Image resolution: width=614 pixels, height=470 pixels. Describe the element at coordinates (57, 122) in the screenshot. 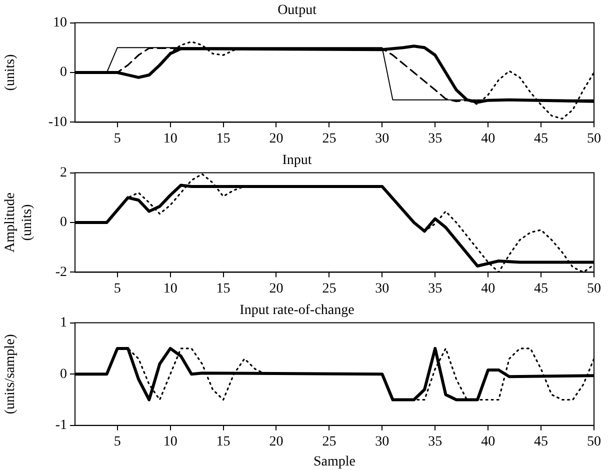

I see `y-tick-label: -10` at that location.